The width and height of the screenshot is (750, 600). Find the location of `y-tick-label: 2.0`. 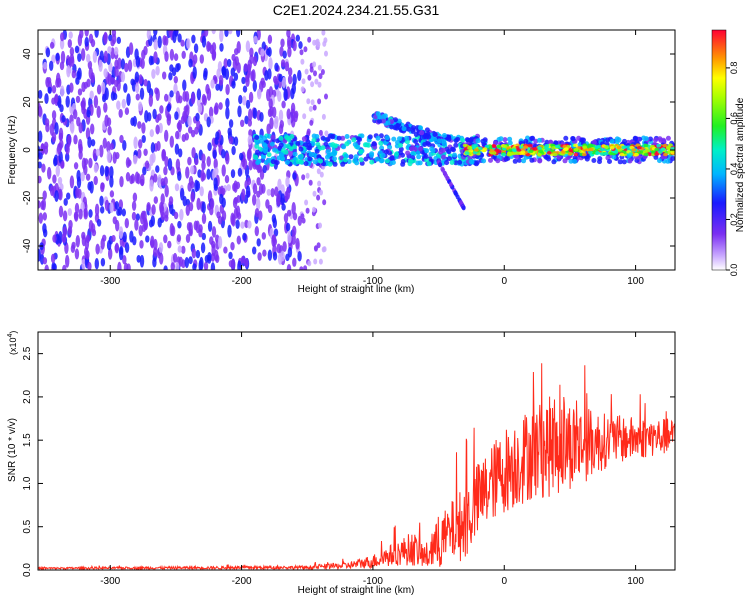

y-tick-label: 2.0 is located at coordinates (27, 397).